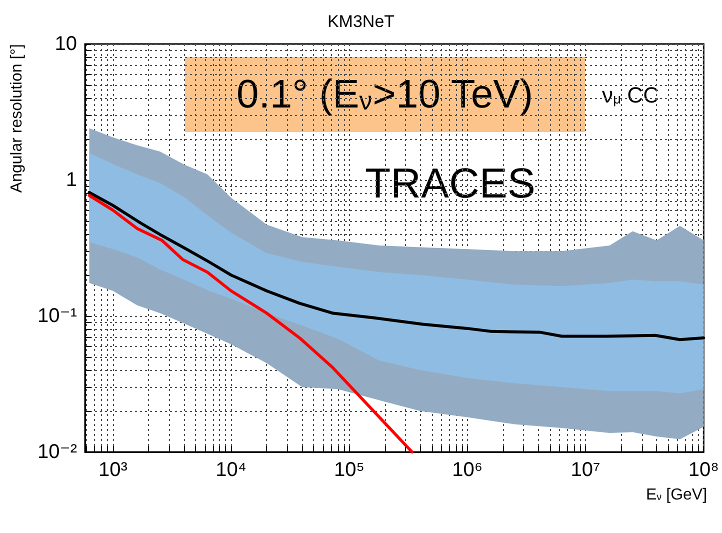 This screenshot has height=533, width=722. What do you see at coordinates (58, 316) in the screenshot?
I see `y-tick-label: 10⁻¹` at bounding box center [58, 316].